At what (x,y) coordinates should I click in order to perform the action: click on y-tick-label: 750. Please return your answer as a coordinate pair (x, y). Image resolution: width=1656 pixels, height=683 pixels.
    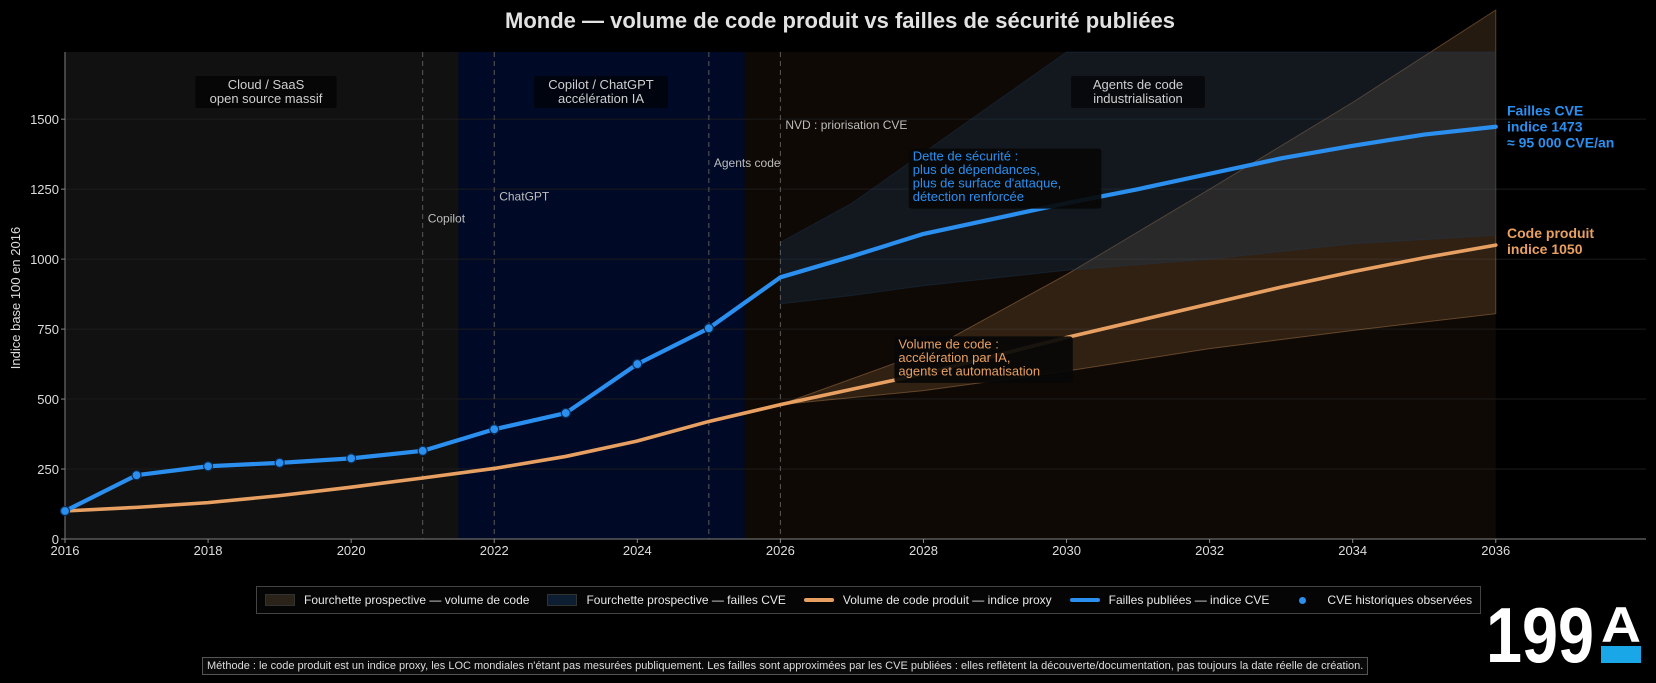
    Looking at the image, I should click on (48, 329).